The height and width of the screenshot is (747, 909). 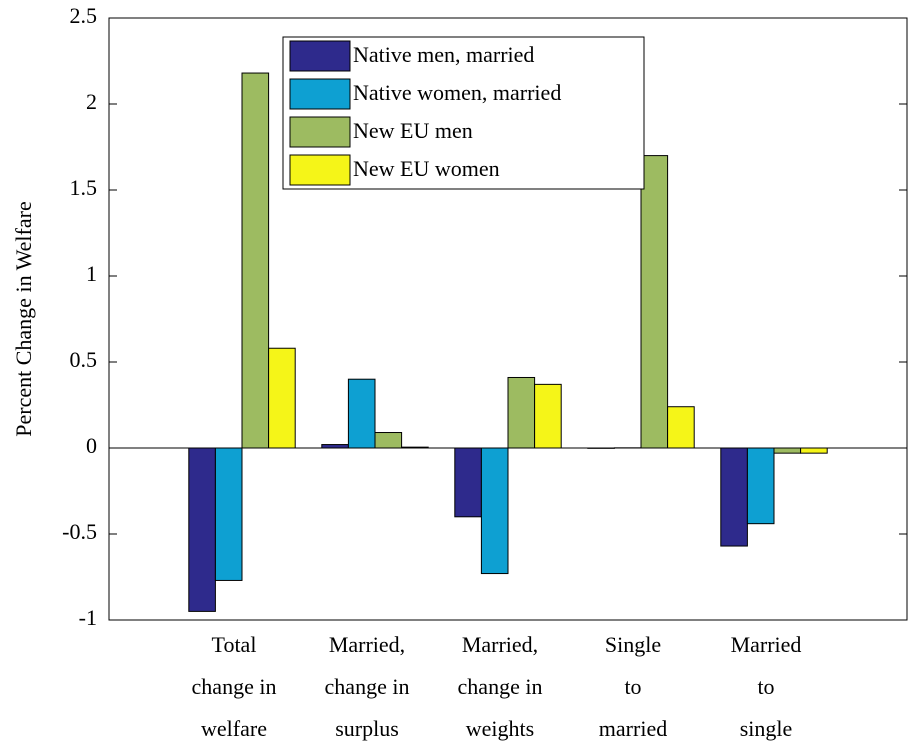 What do you see at coordinates (500, 728) in the screenshot?
I see `x-tick-label: weights` at bounding box center [500, 728].